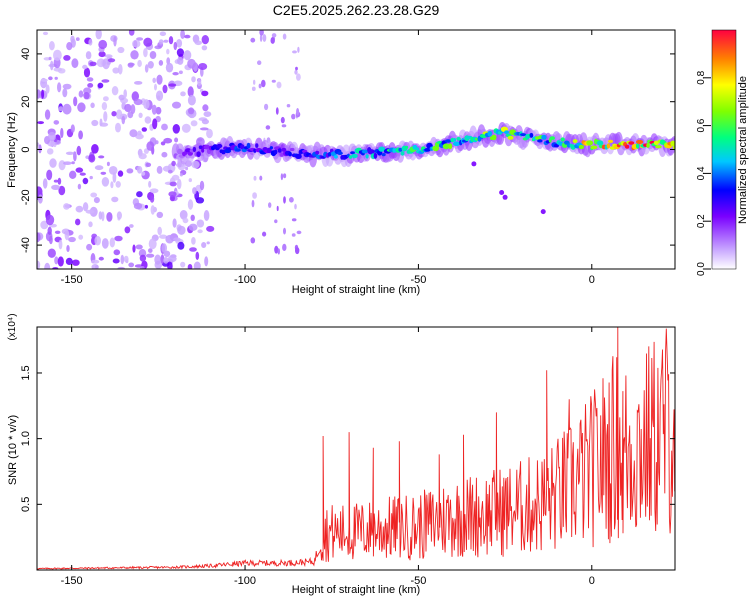 Image resolution: width=750 pixels, height=600 pixels. Describe the element at coordinates (701, 125) in the screenshot. I see `colorbar-tick-label: 0.6` at that location.